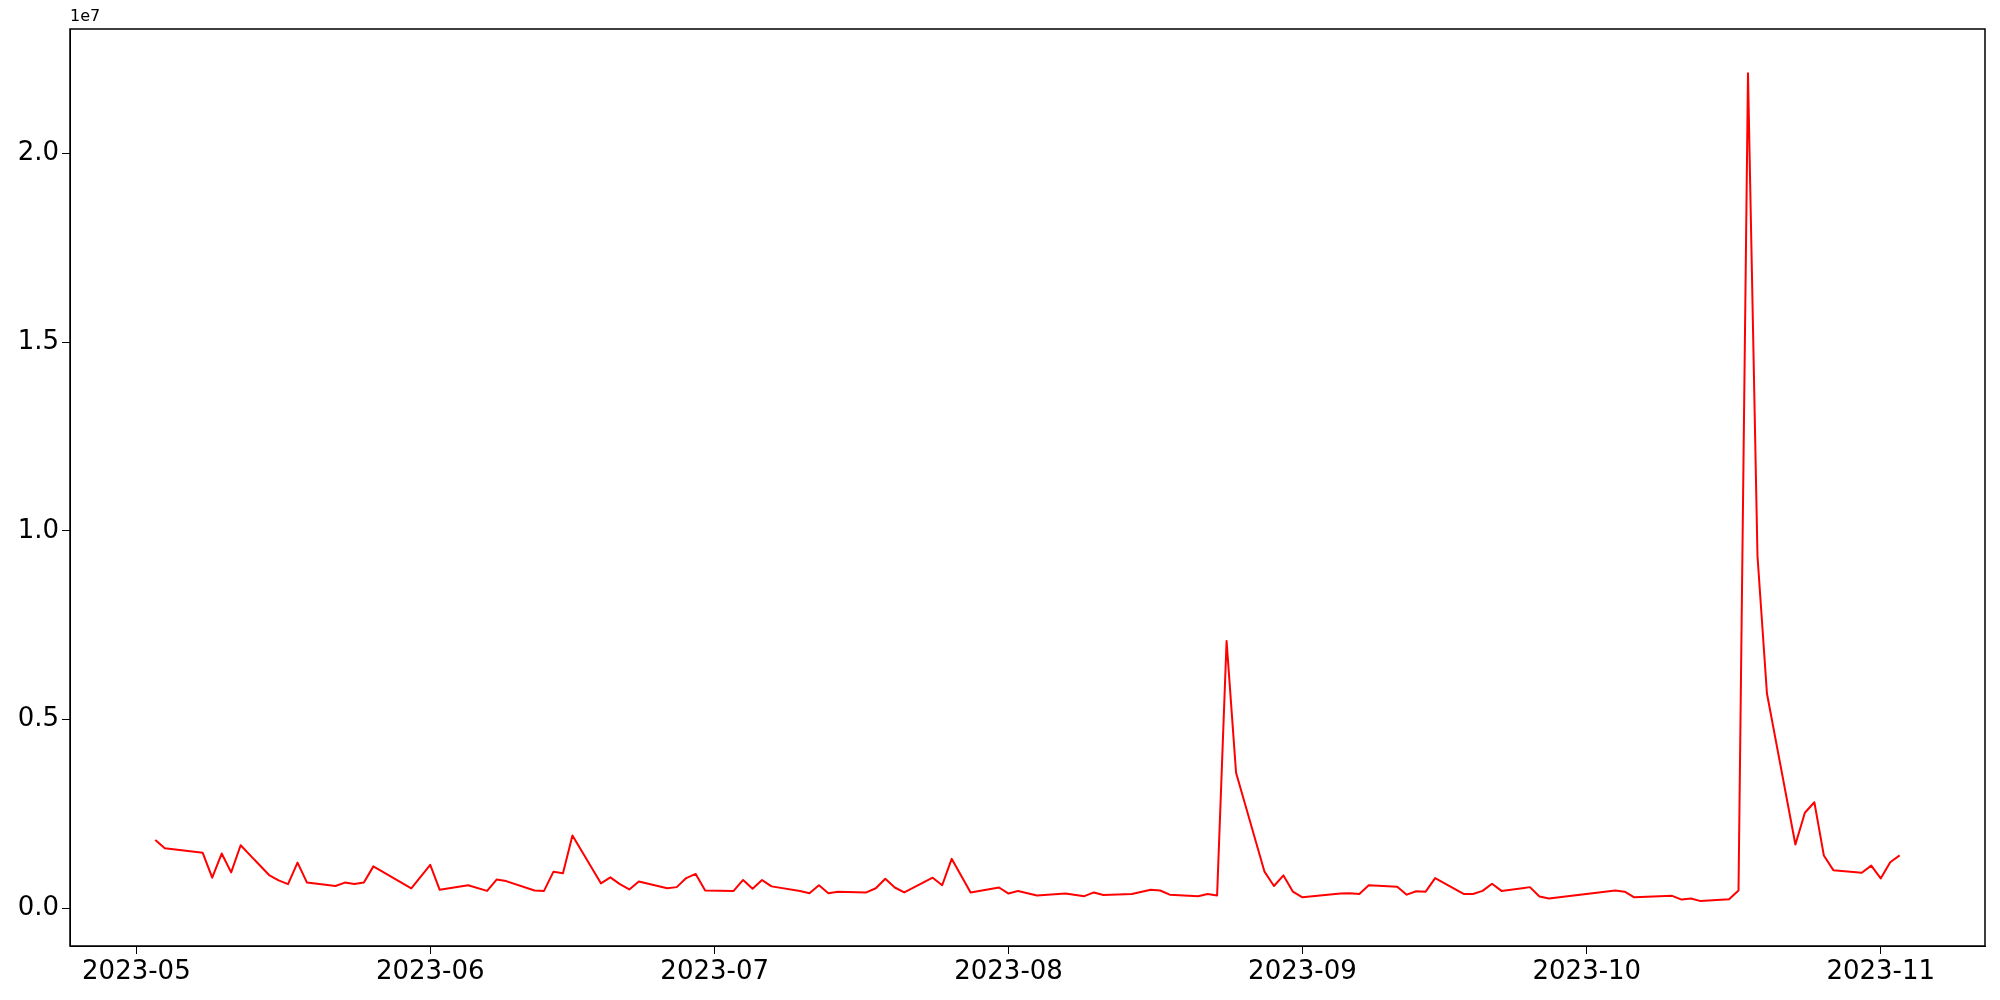  I want to click on x-tick-label: 2023-11, so click(1881, 970).